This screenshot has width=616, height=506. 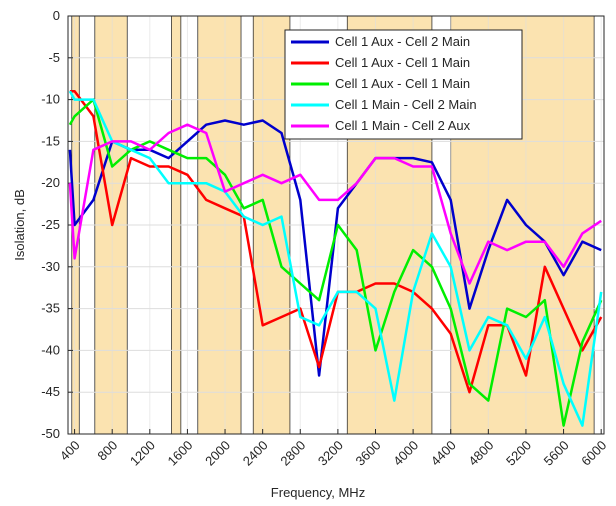 I want to click on x-tick-label: 4800, so click(x=480, y=453).